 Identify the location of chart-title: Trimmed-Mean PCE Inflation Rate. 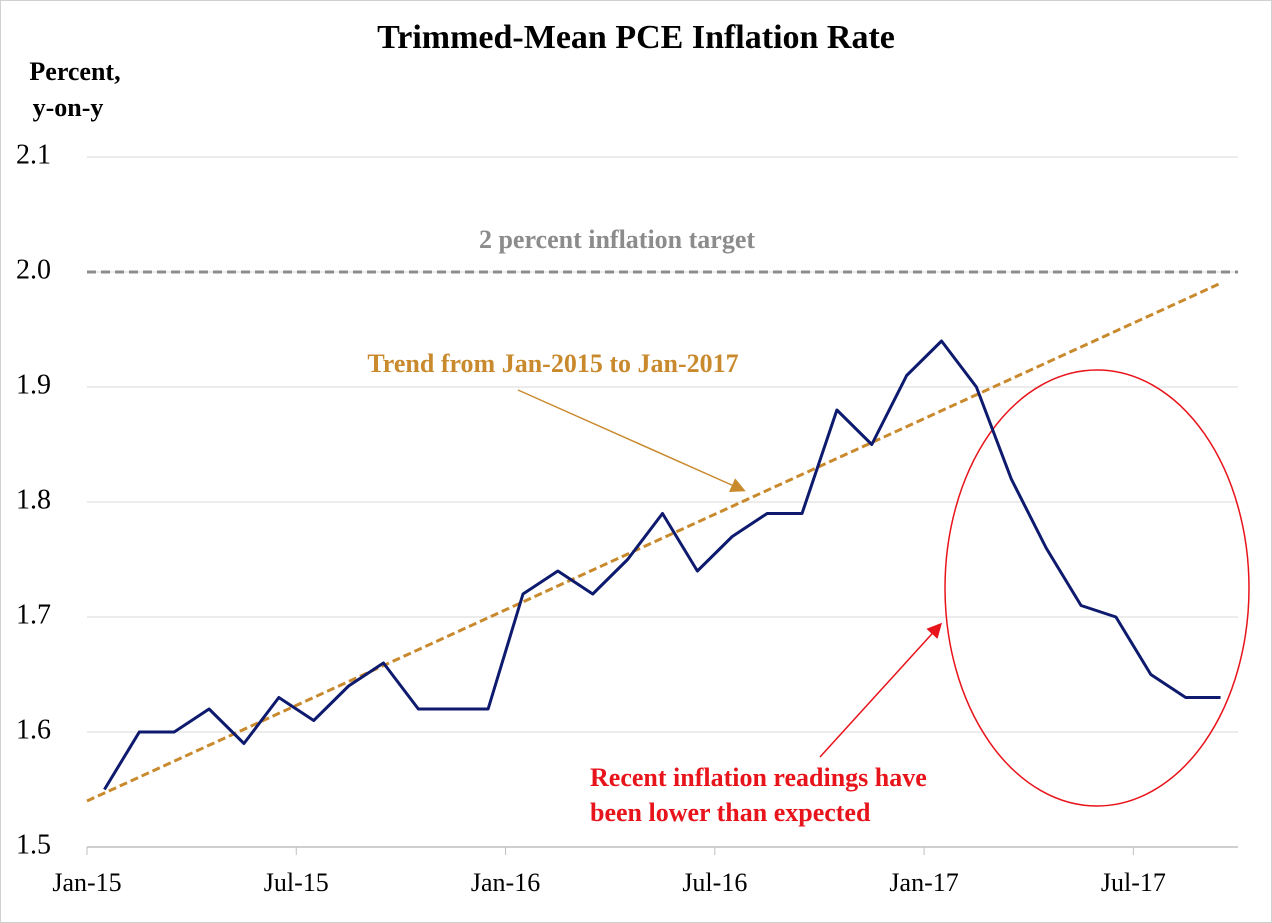
(636, 37).